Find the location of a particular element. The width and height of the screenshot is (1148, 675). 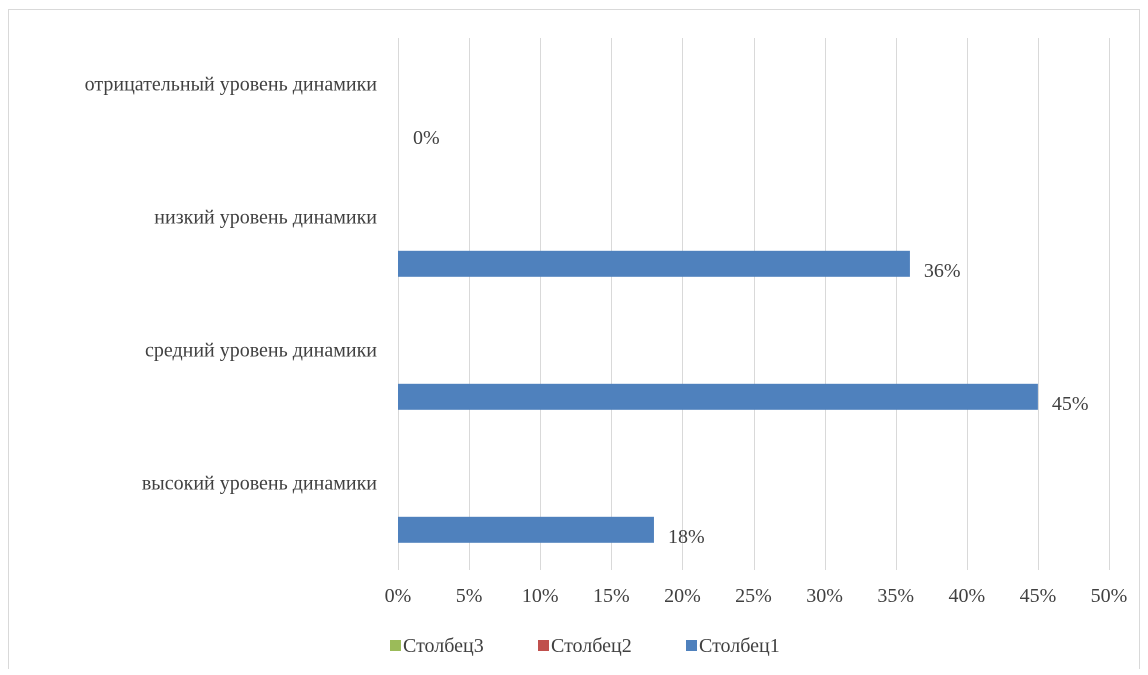

legend-label: Столбец2 is located at coordinates (591, 646).